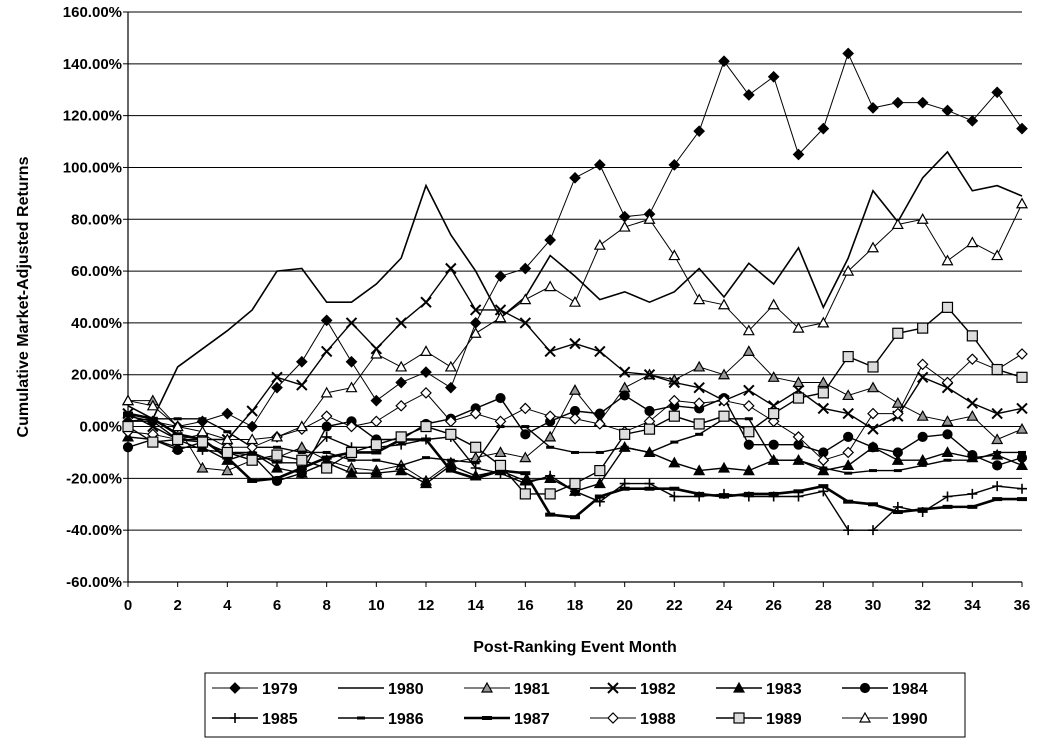 This screenshot has height=744, width=1043. I want to click on x-tick-label: 28, so click(823, 605).